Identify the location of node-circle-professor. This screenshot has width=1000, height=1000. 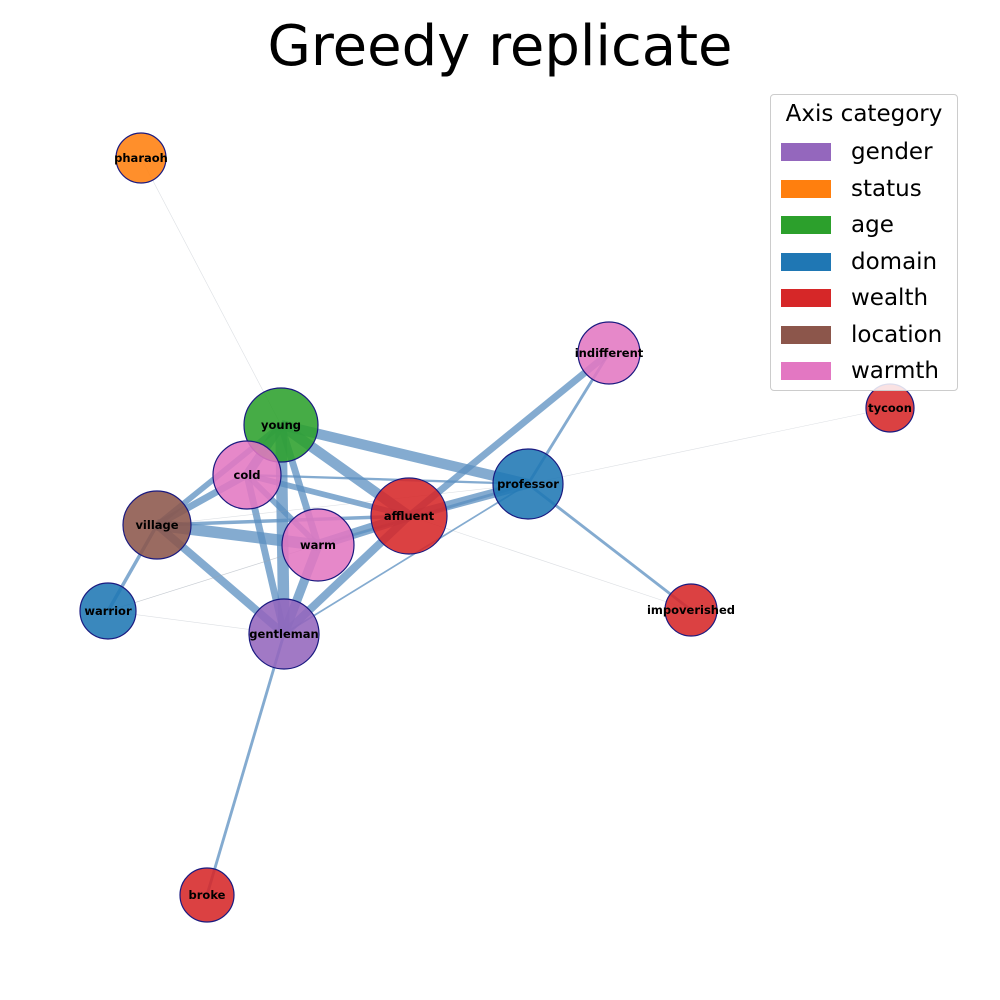
(528, 484).